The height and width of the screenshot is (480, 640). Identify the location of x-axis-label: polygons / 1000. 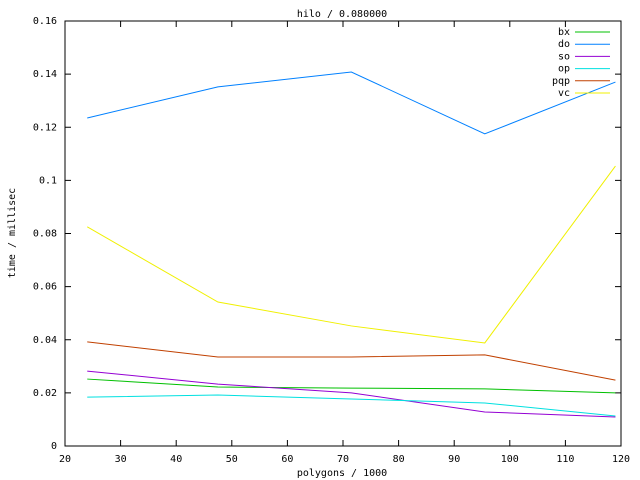
(342, 473).